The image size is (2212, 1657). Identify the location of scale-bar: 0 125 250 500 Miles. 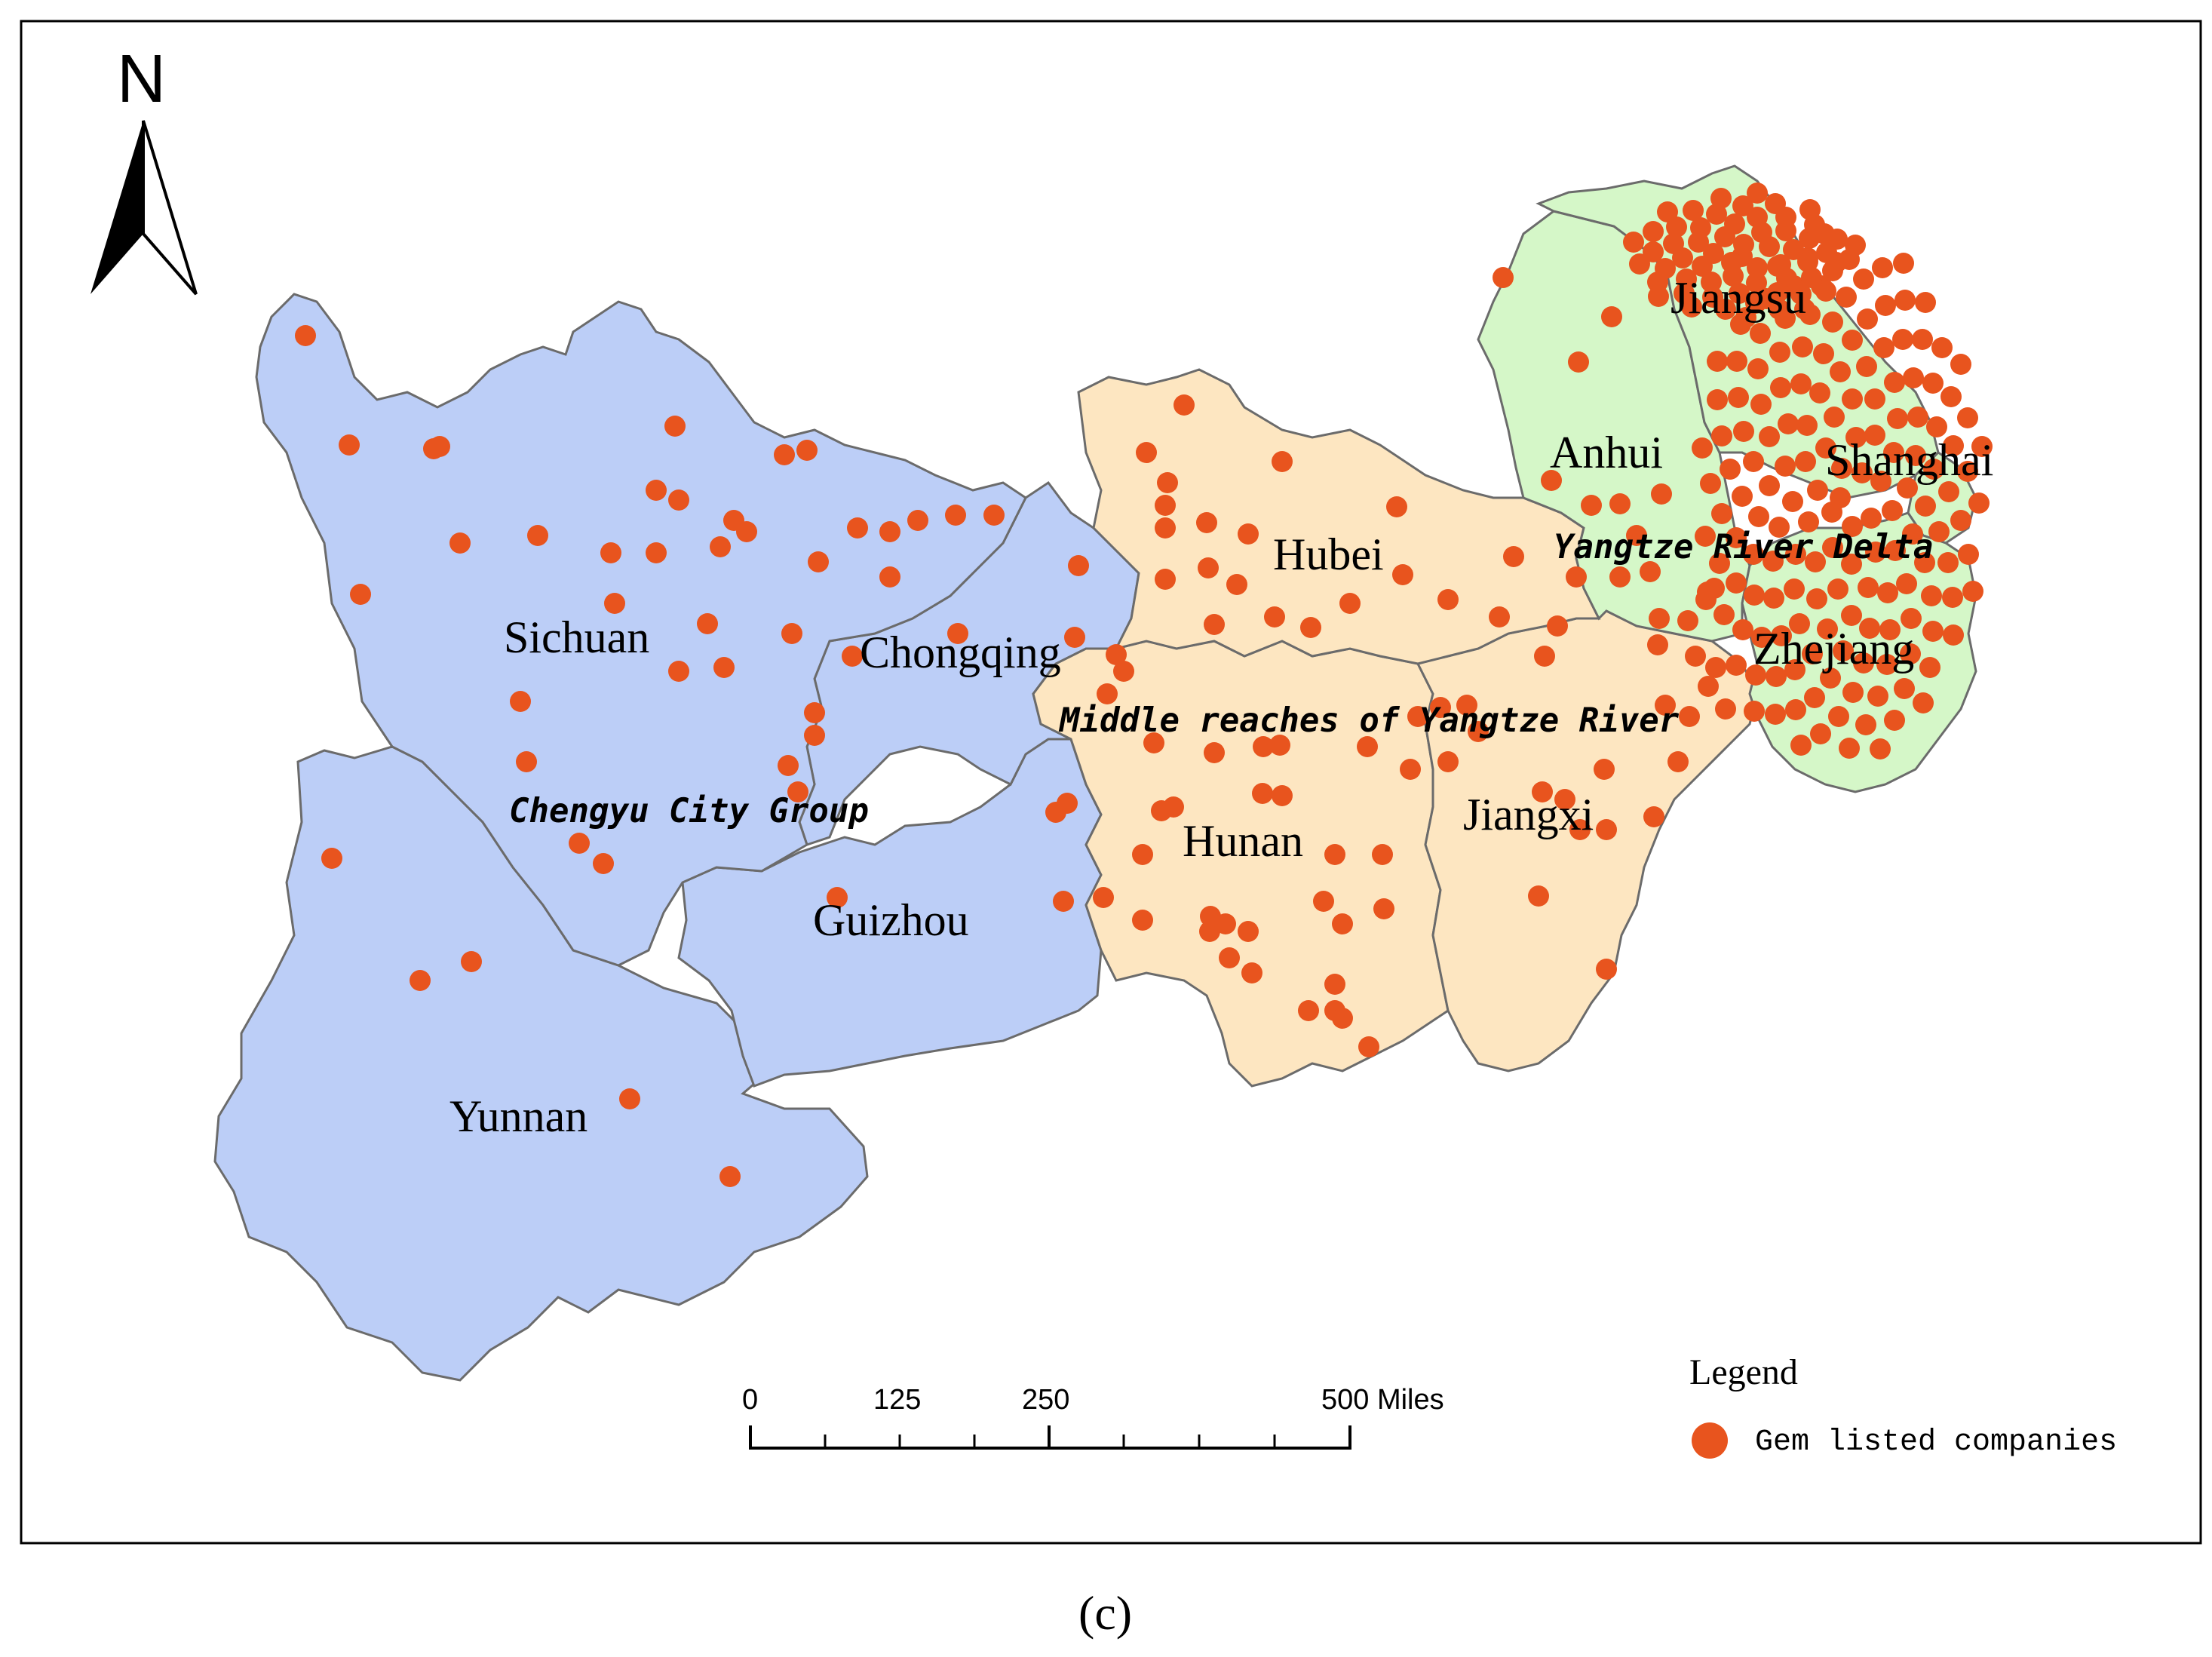
(1093, 1417).